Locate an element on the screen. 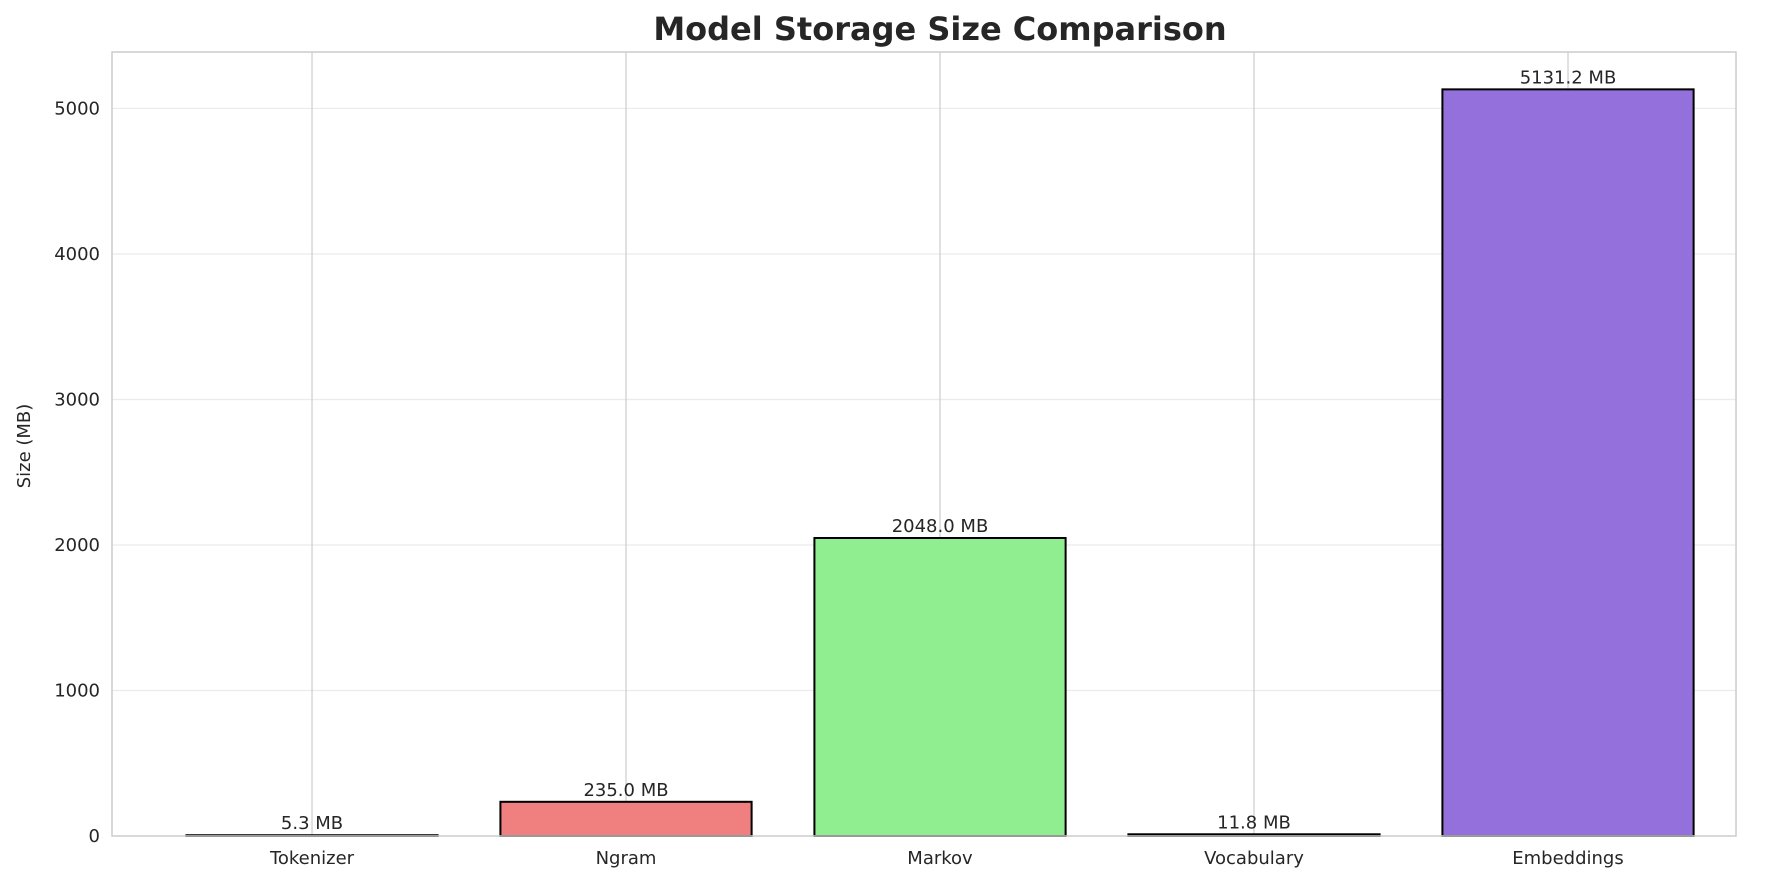  chart-title: Model Storage Size Comparison is located at coordinates (939, 29).